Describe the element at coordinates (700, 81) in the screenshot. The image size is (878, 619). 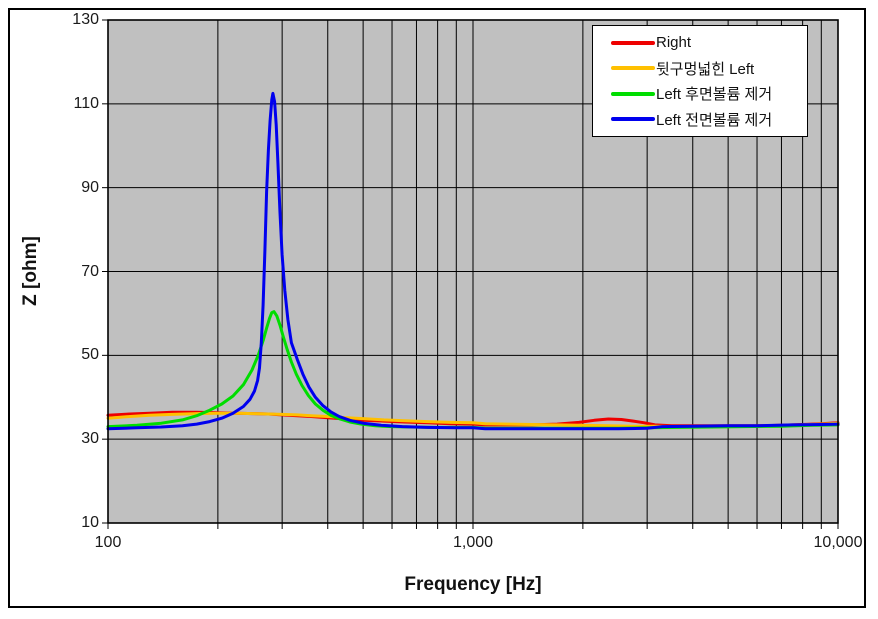
I see `legend: Right 뒷구멍넓힌 Left Left 후면볼륨 제거 Left 전면볼륨 제거` at that location.